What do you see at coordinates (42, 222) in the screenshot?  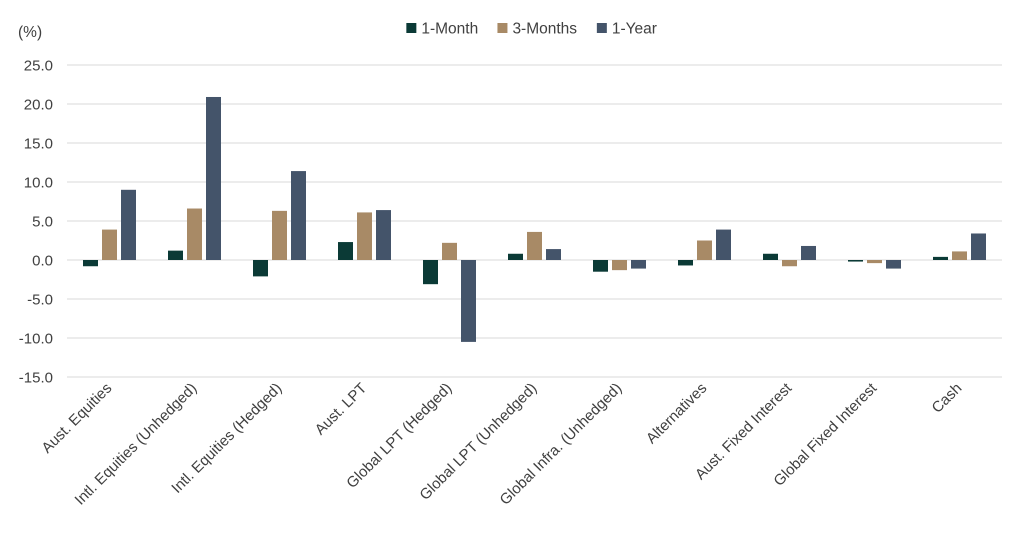 I see `y-tick-label: 5.0` at bounding box center [42, 222].